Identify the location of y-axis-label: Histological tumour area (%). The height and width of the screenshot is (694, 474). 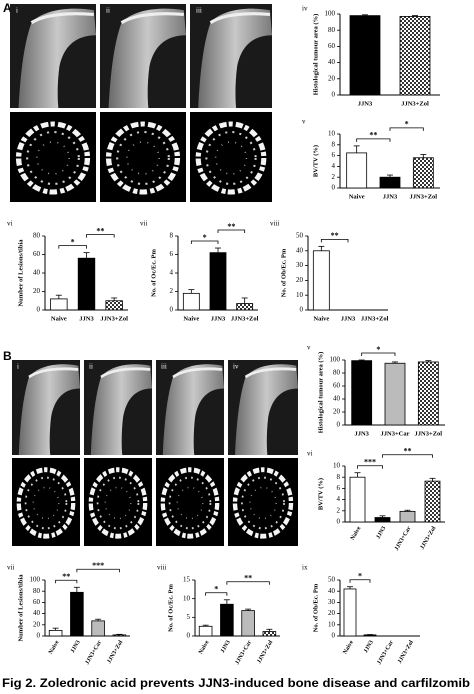
(320, 393).